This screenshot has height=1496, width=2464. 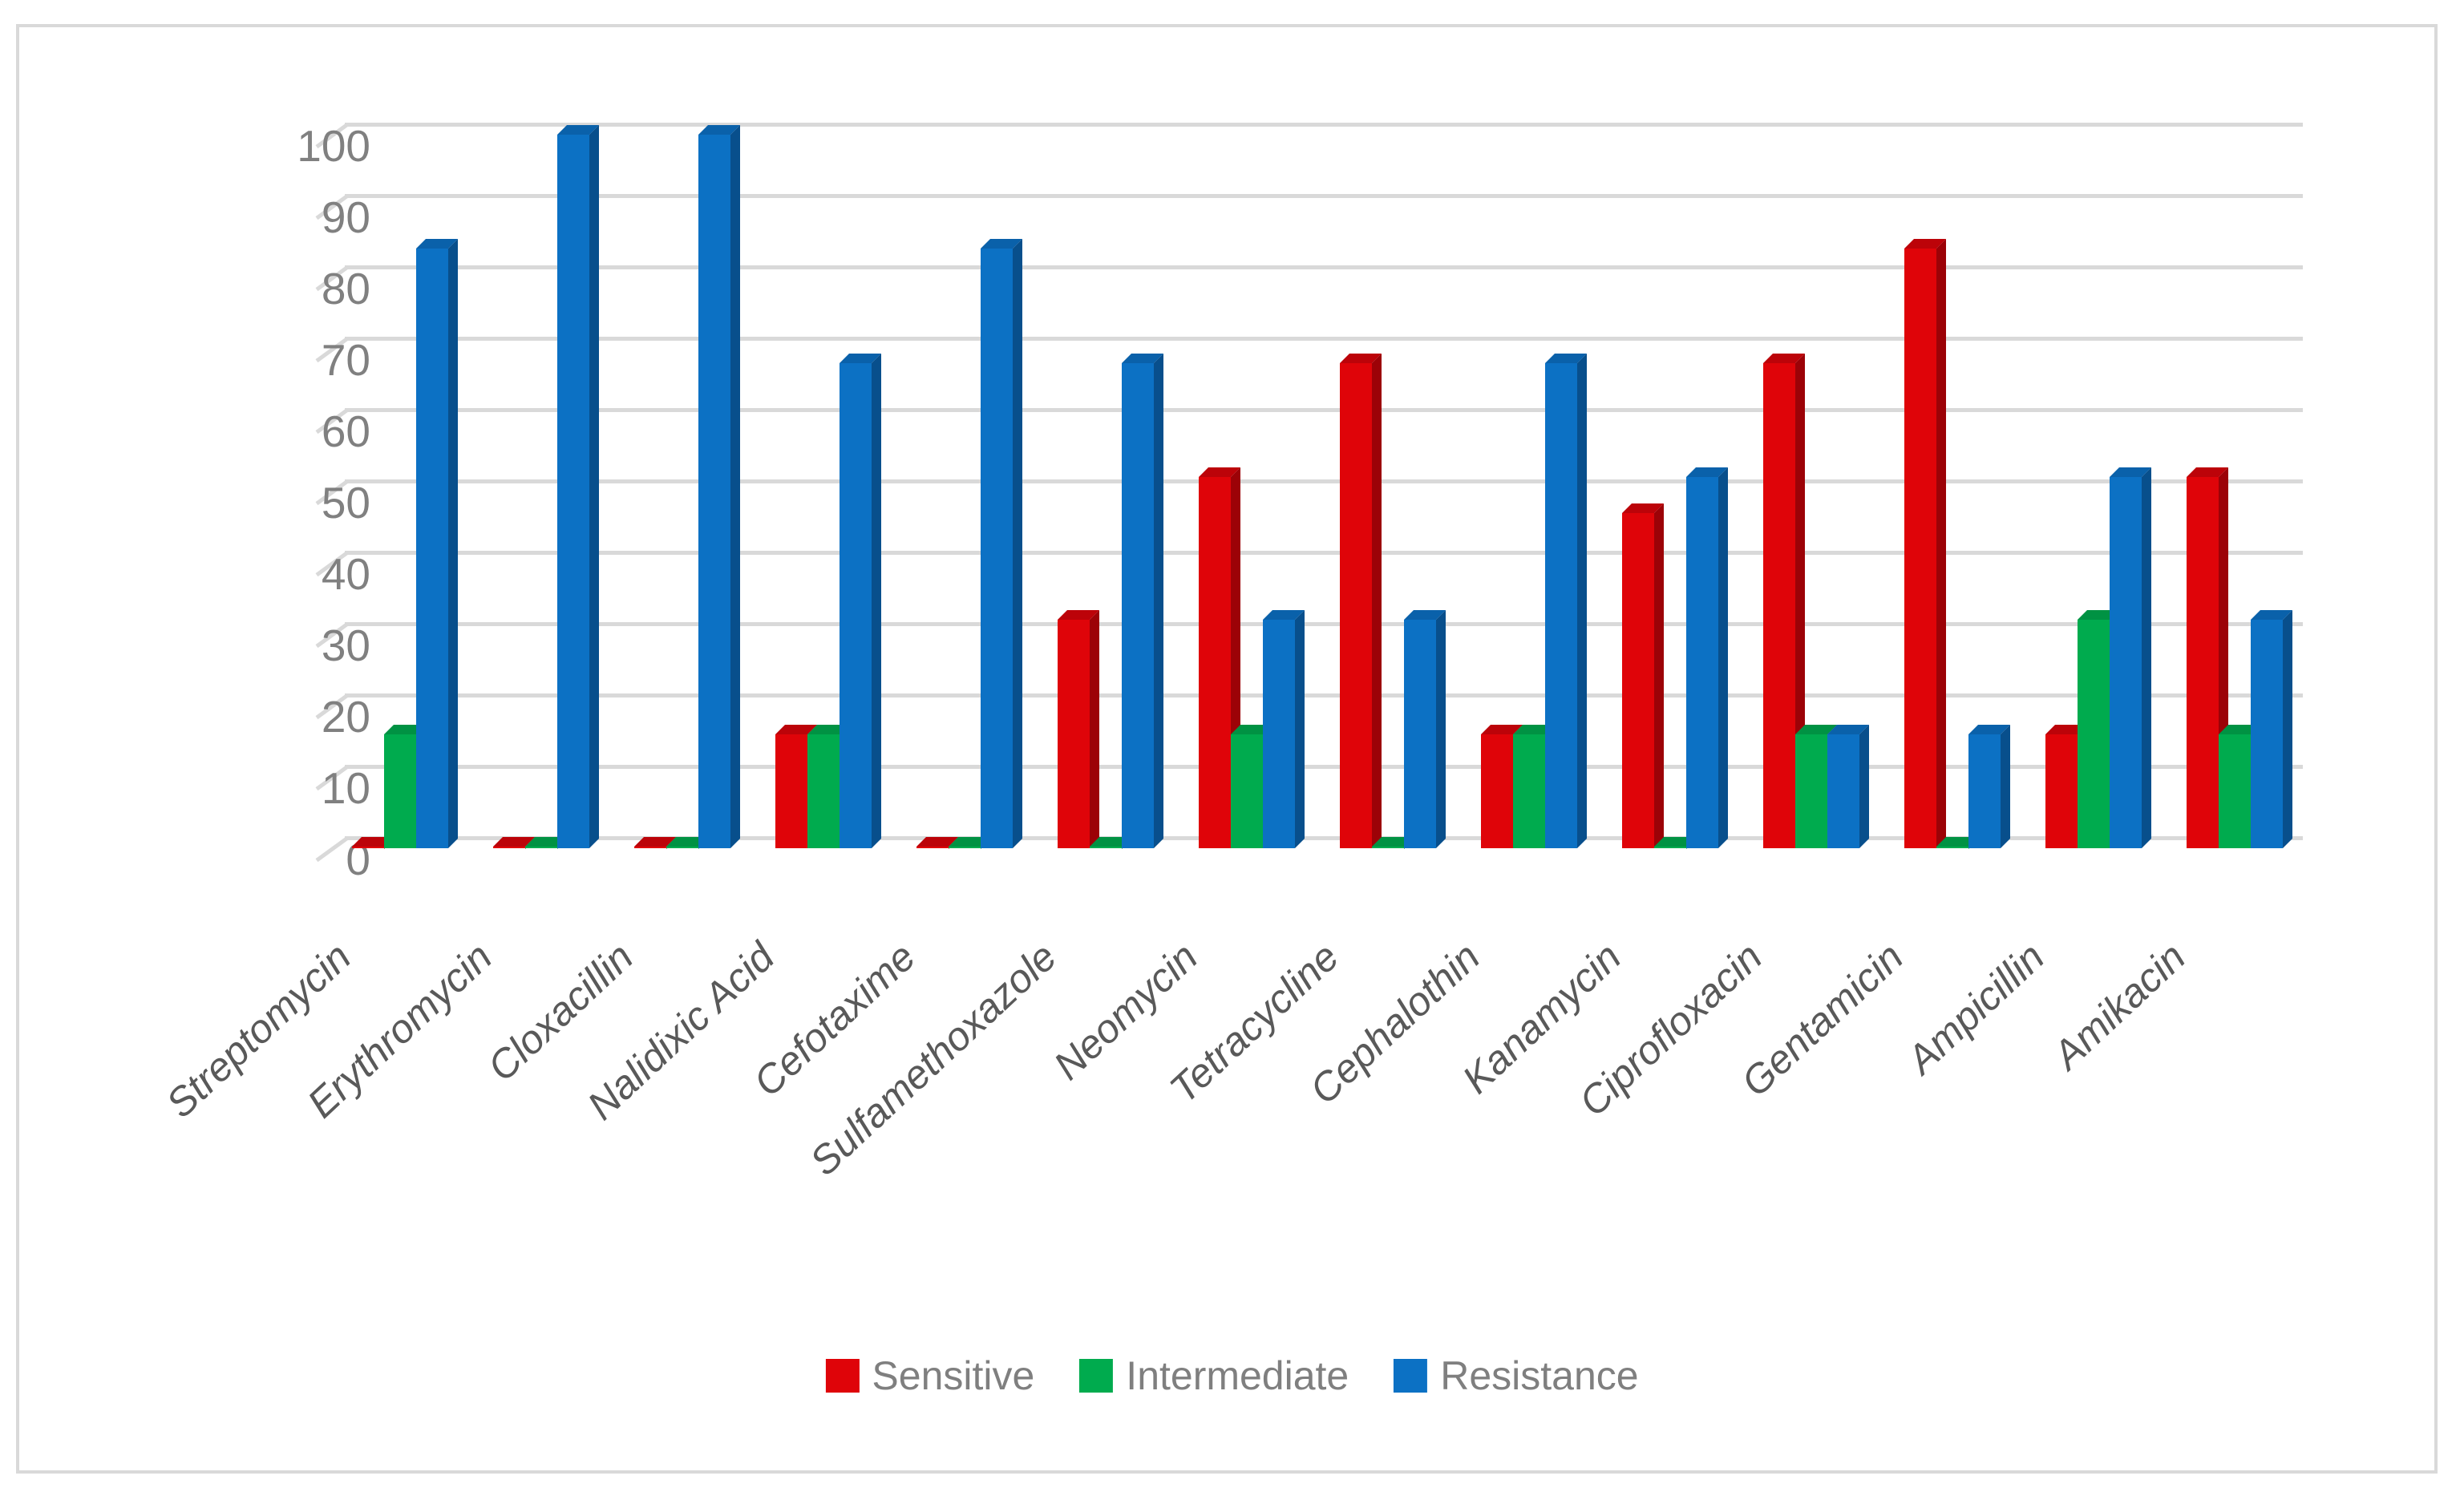 I want to click on bar-resistance-ampicillin, so click(x=2126, y=662).